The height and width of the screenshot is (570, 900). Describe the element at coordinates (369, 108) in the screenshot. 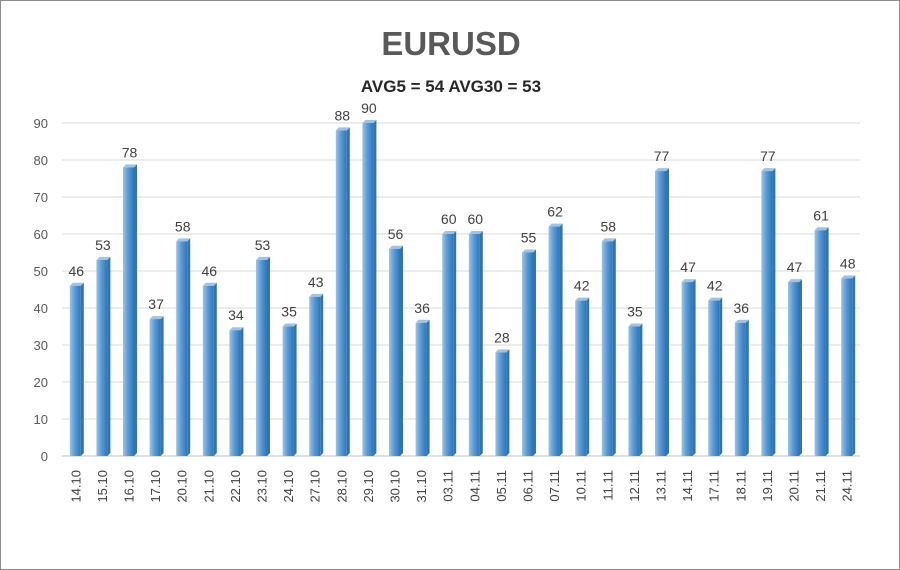

I see `data-label: 90` at that location.